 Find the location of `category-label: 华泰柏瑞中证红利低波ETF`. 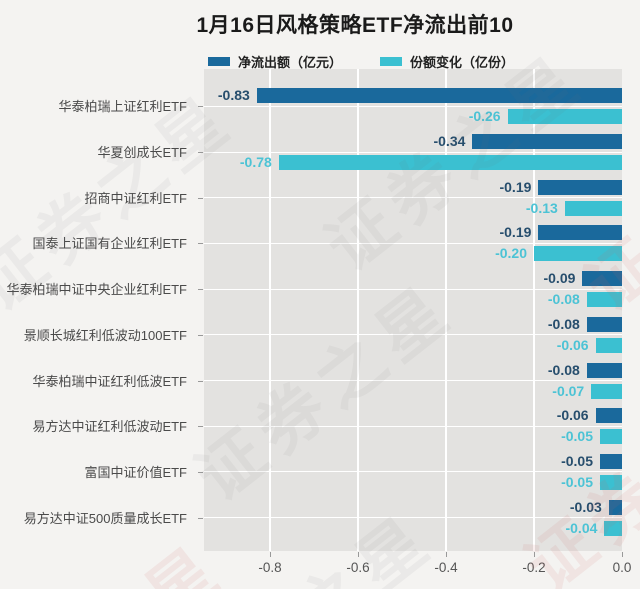

category-label: 华泰柏瑞中证红利低波ETF is located at coordinates (109, 381).